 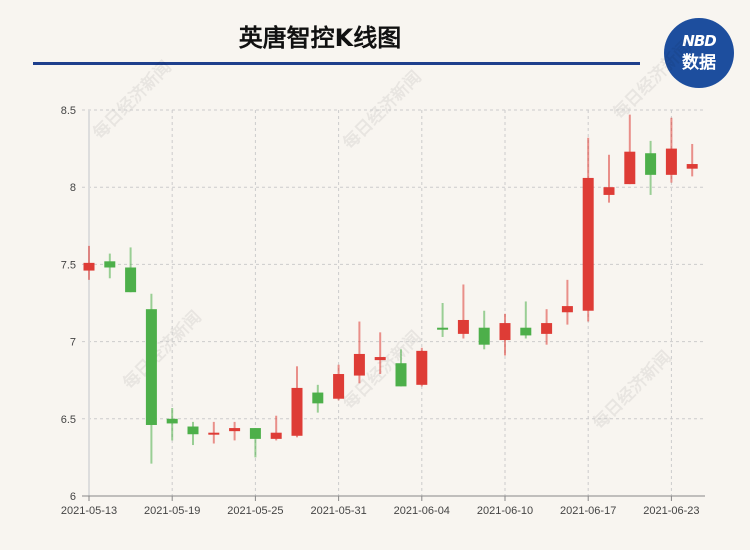 I want to click on y-tick-label: 6.5, so click(x=68, y=420).